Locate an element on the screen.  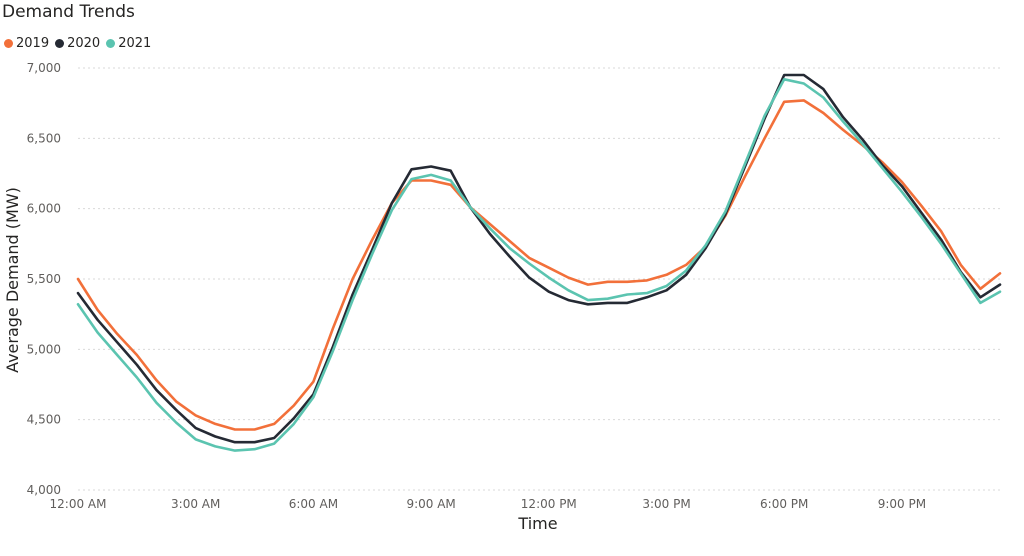
legend-item-2020: 2020 is located at coordinates (77, 43).